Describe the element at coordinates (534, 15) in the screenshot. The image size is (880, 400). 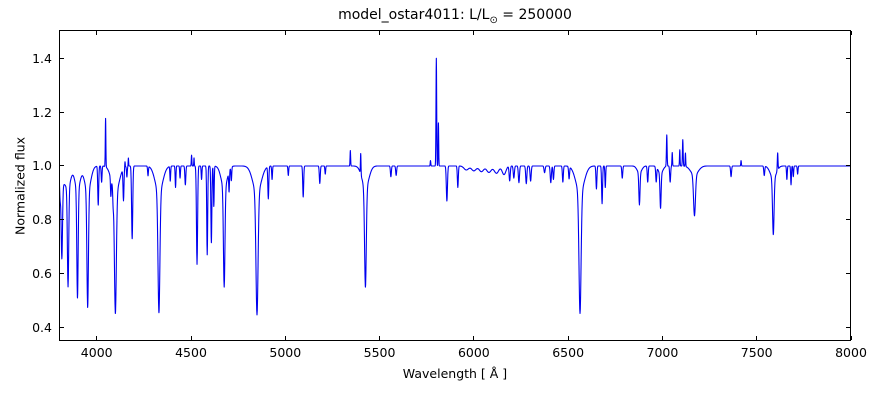
I see `plot-title-value: = 250000` at that location.